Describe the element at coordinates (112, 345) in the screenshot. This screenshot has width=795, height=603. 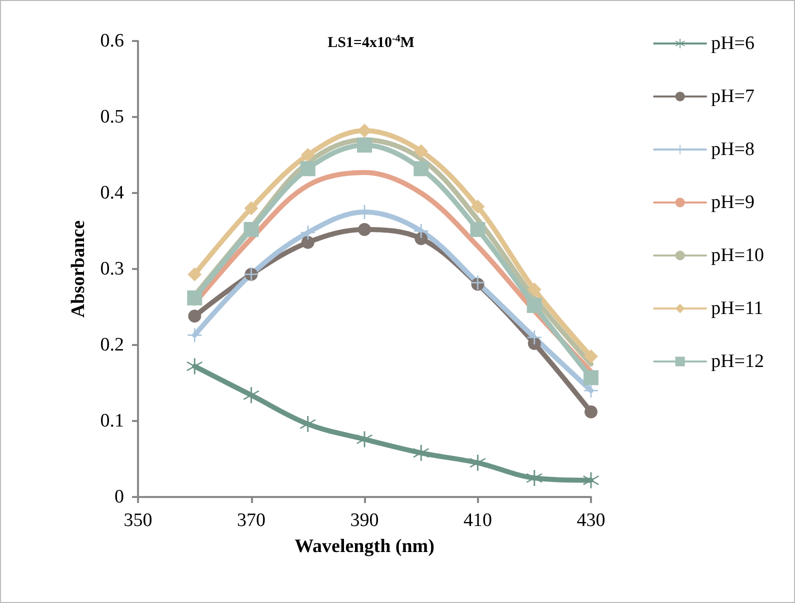
I see `y-tick-label: 0.2` at that location.